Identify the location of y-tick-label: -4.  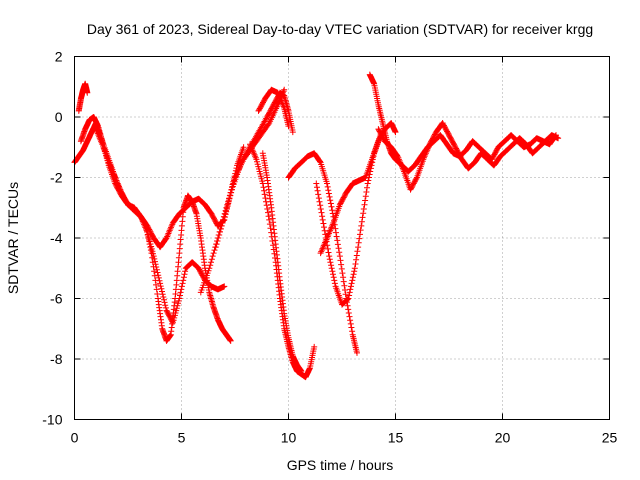
(56, 238).